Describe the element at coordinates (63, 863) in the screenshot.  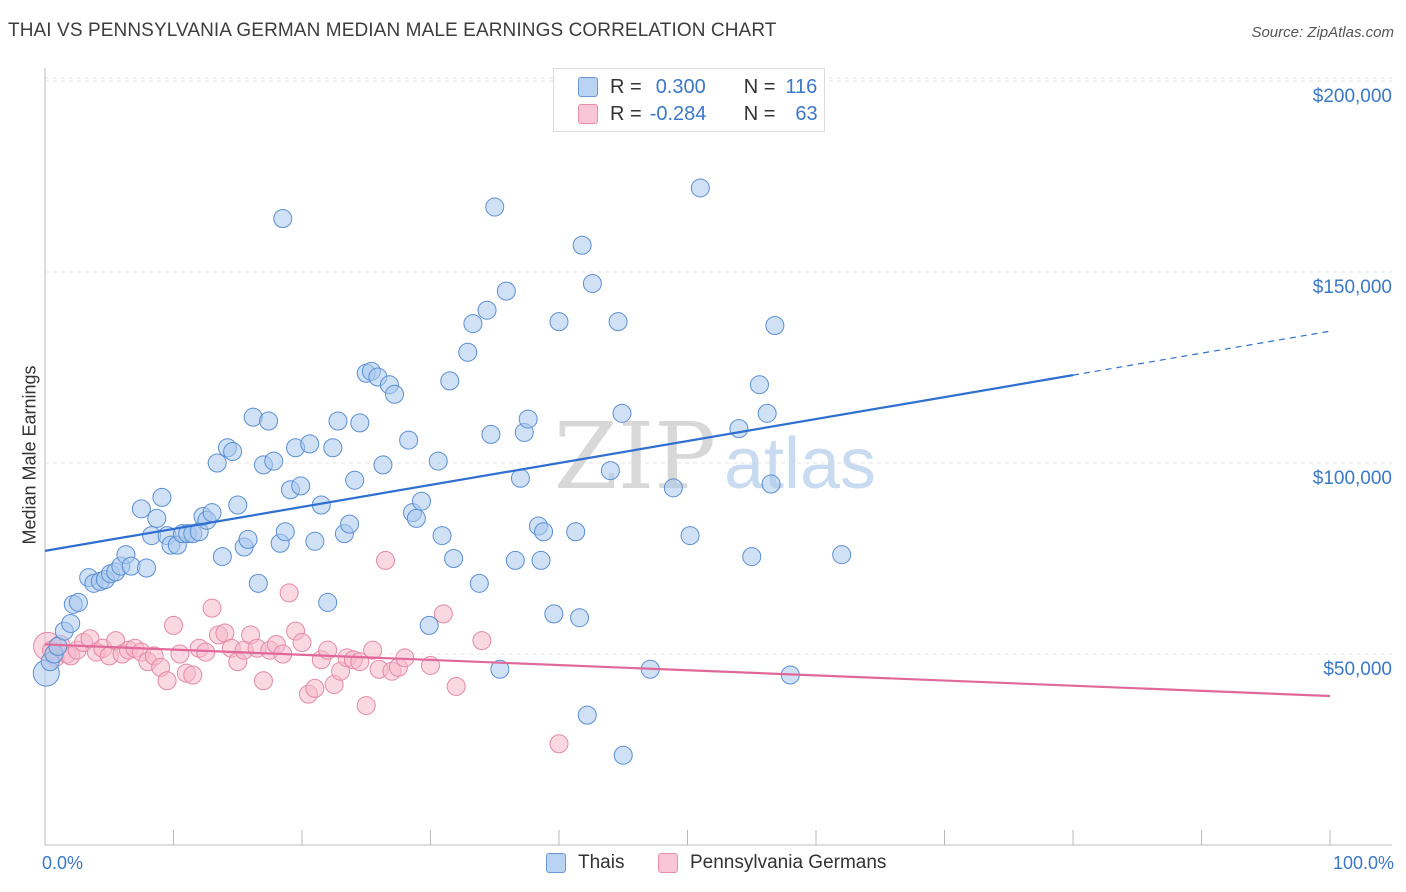
I see `x-tick-label-min: 0.0%` at that location.